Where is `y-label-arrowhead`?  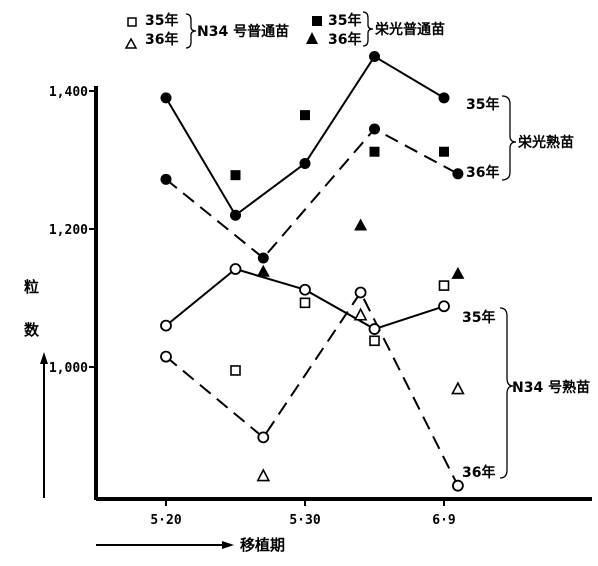 y-label-arrowhead is located at coordinates (44, 358).